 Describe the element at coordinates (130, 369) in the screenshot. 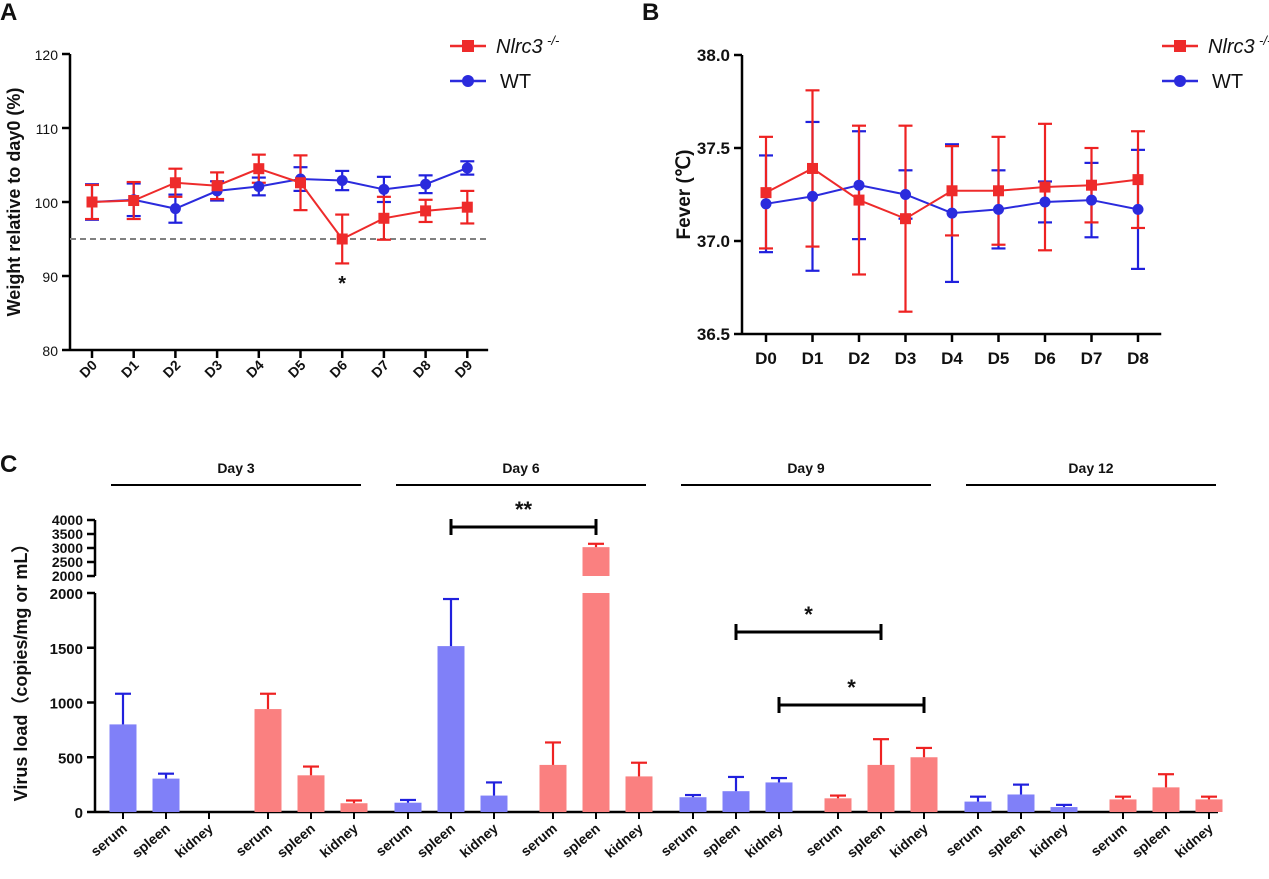

I see `x-tick-label: D1` at that location.